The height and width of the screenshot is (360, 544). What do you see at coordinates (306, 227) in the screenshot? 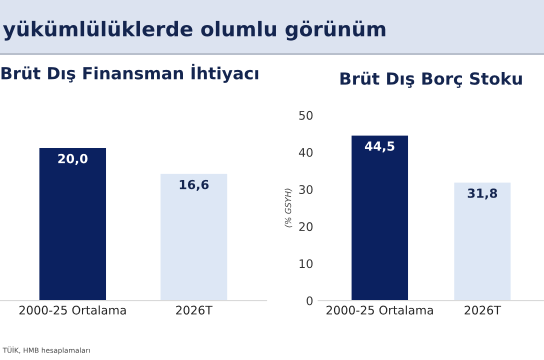
I see `y-tick-label: 20` at bounding box center [306, 227].